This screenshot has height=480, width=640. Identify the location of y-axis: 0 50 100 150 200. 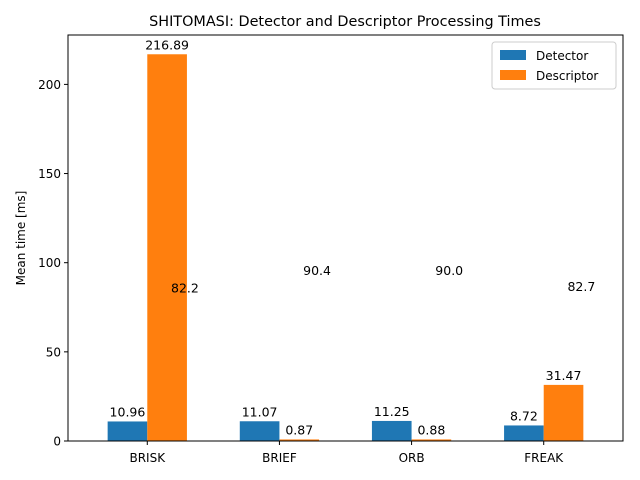
(53, 263).